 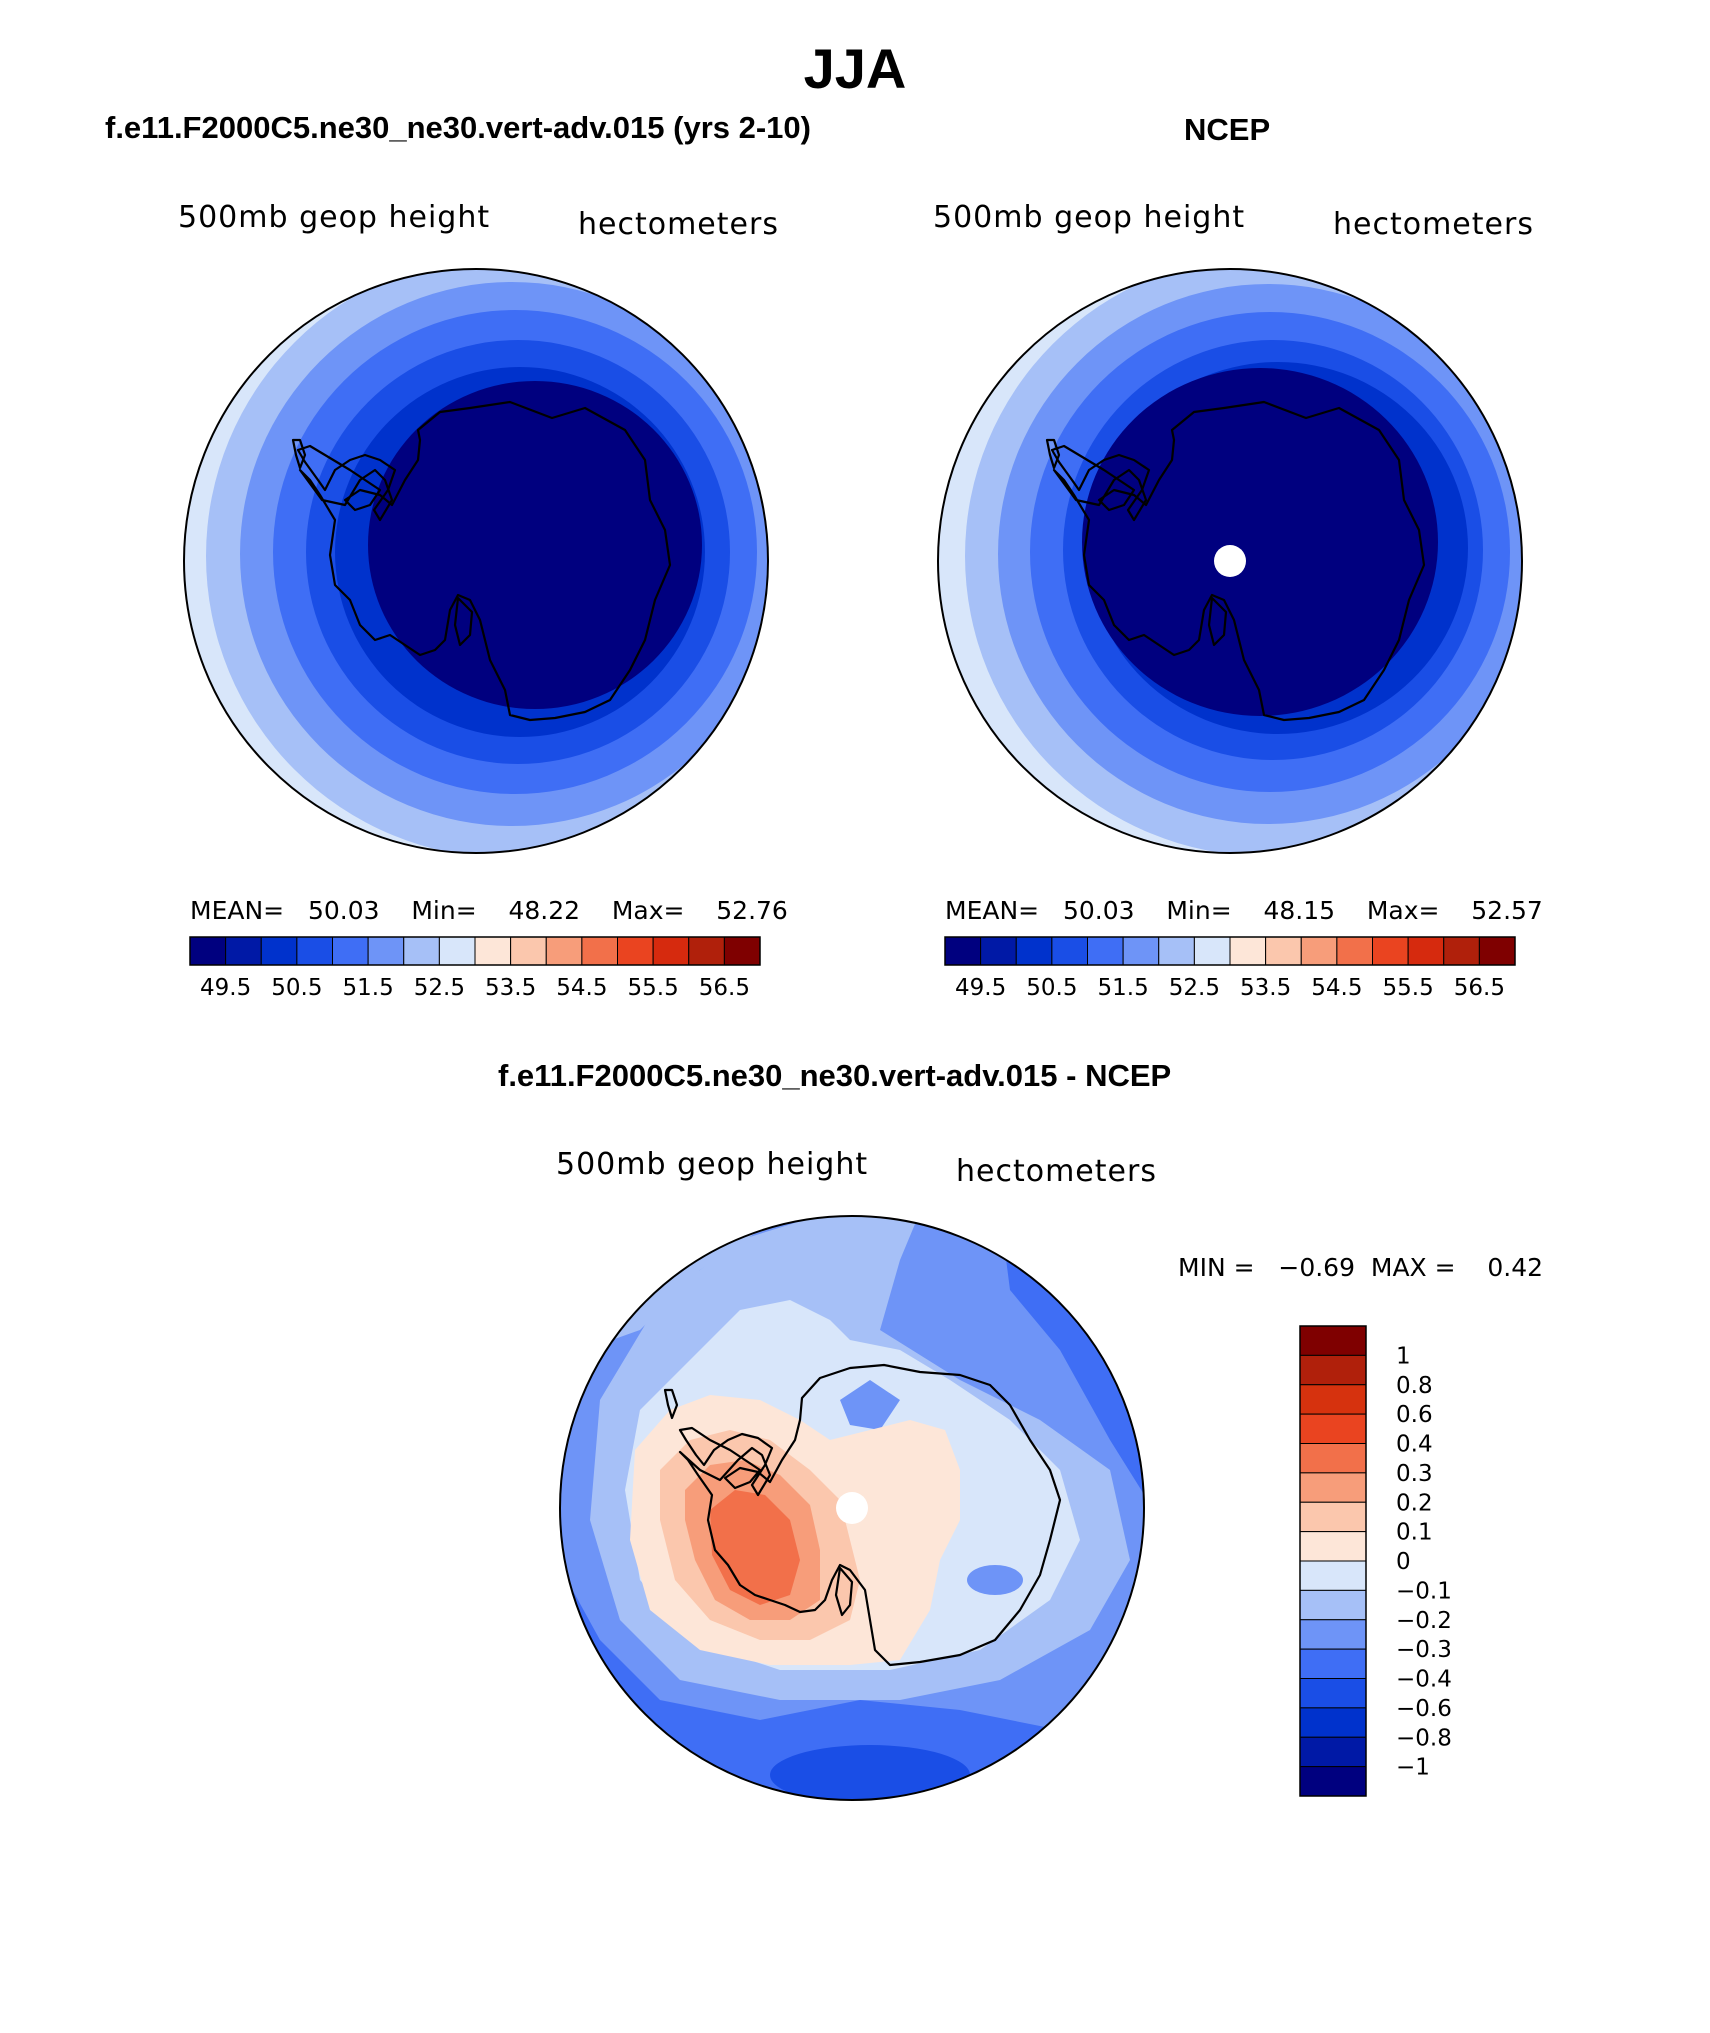 I want to click on obs-mean-value: 50.03, so click(x=1098, y=910).